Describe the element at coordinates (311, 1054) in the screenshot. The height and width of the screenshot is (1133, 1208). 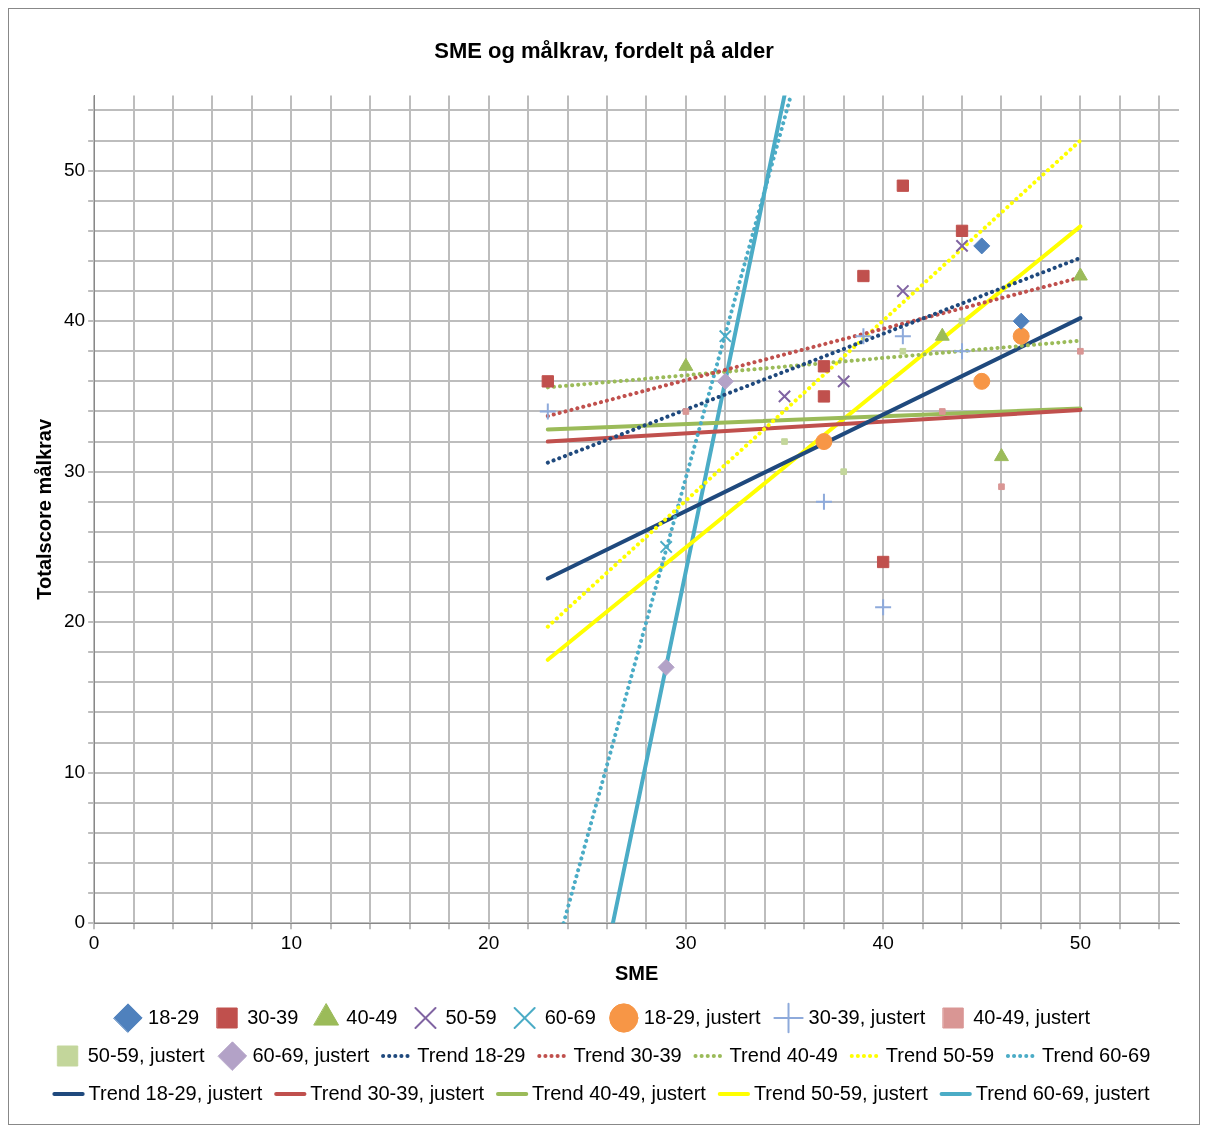
I see `legend-label: 60-69, justert` at that location.